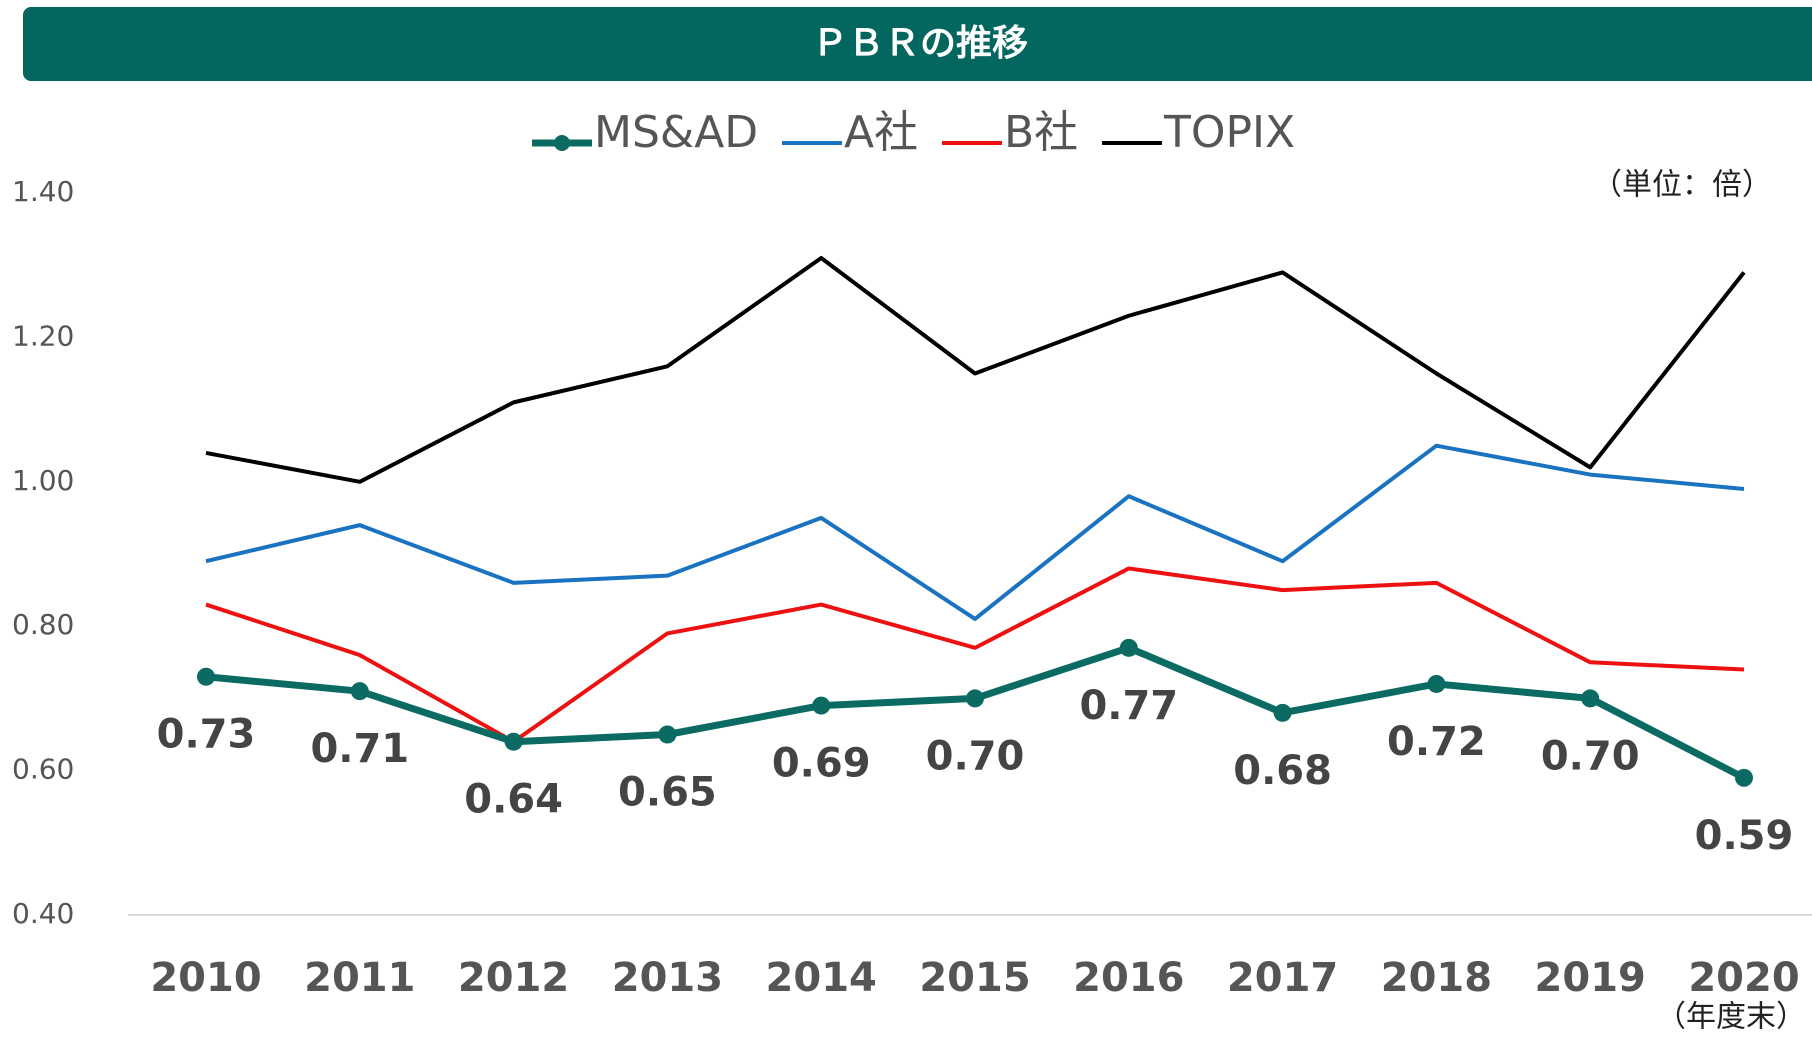 The width and height of the screenshot is (1812, 1038). Describe the element at coordinates (974, 978) in the screenshot. I see `x-tick-label: 2015` at that location.